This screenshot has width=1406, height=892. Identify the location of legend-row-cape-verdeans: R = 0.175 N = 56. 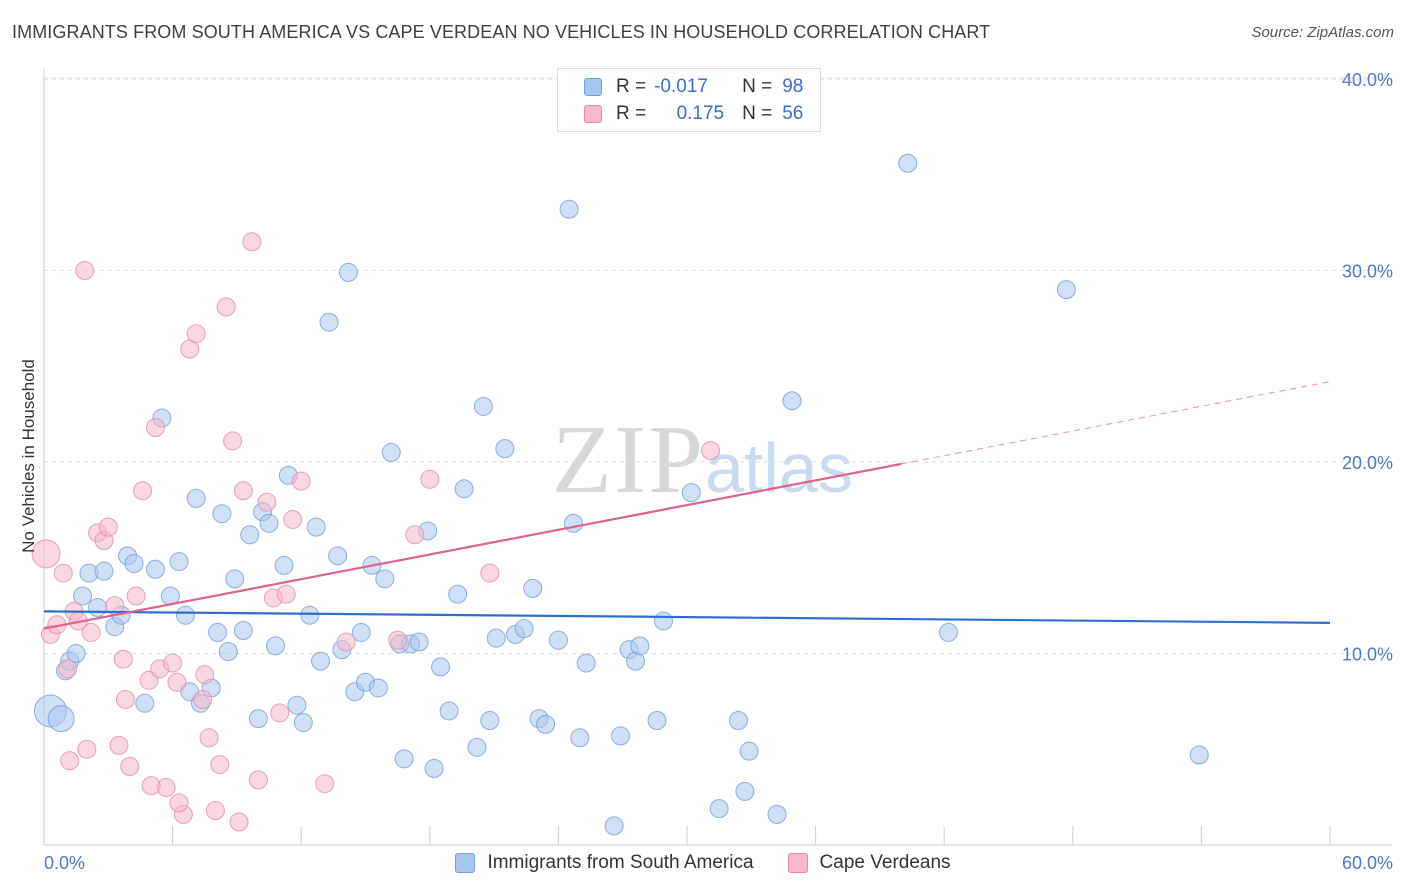
(693, 114).